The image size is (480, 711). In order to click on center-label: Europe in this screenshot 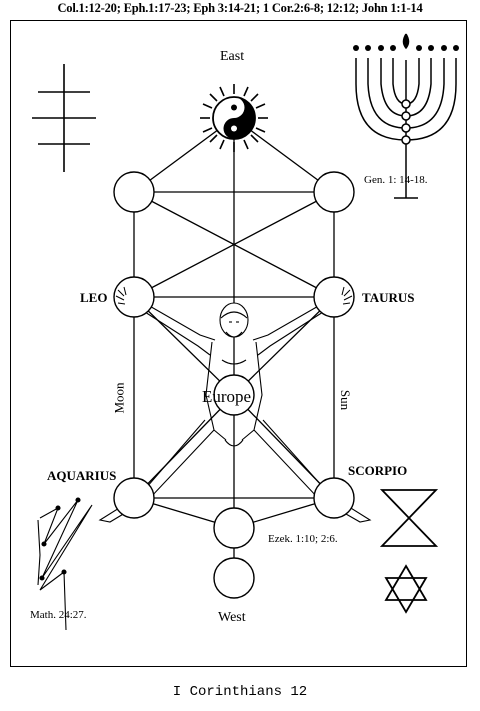, I will do `click(227, 396)`.